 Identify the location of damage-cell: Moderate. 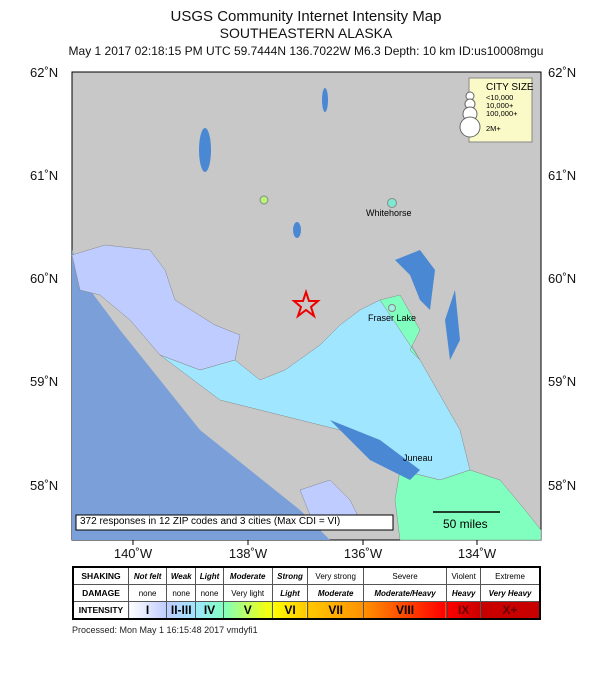
(335, 593).